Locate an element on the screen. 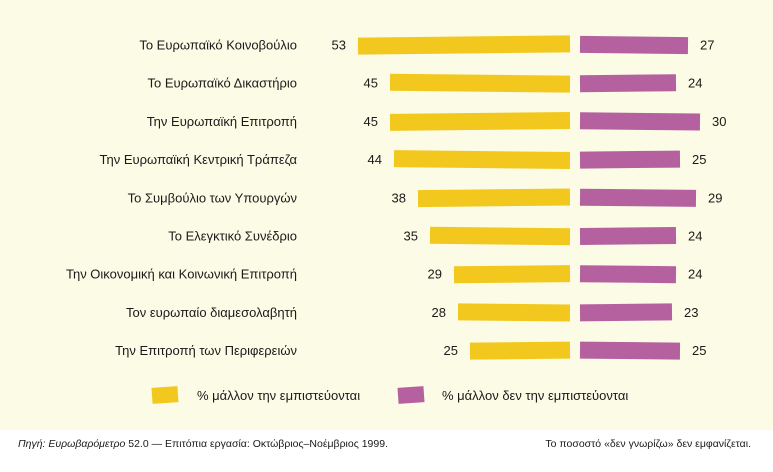  value-label-trust: 38 is located at coordinates (399, 197).